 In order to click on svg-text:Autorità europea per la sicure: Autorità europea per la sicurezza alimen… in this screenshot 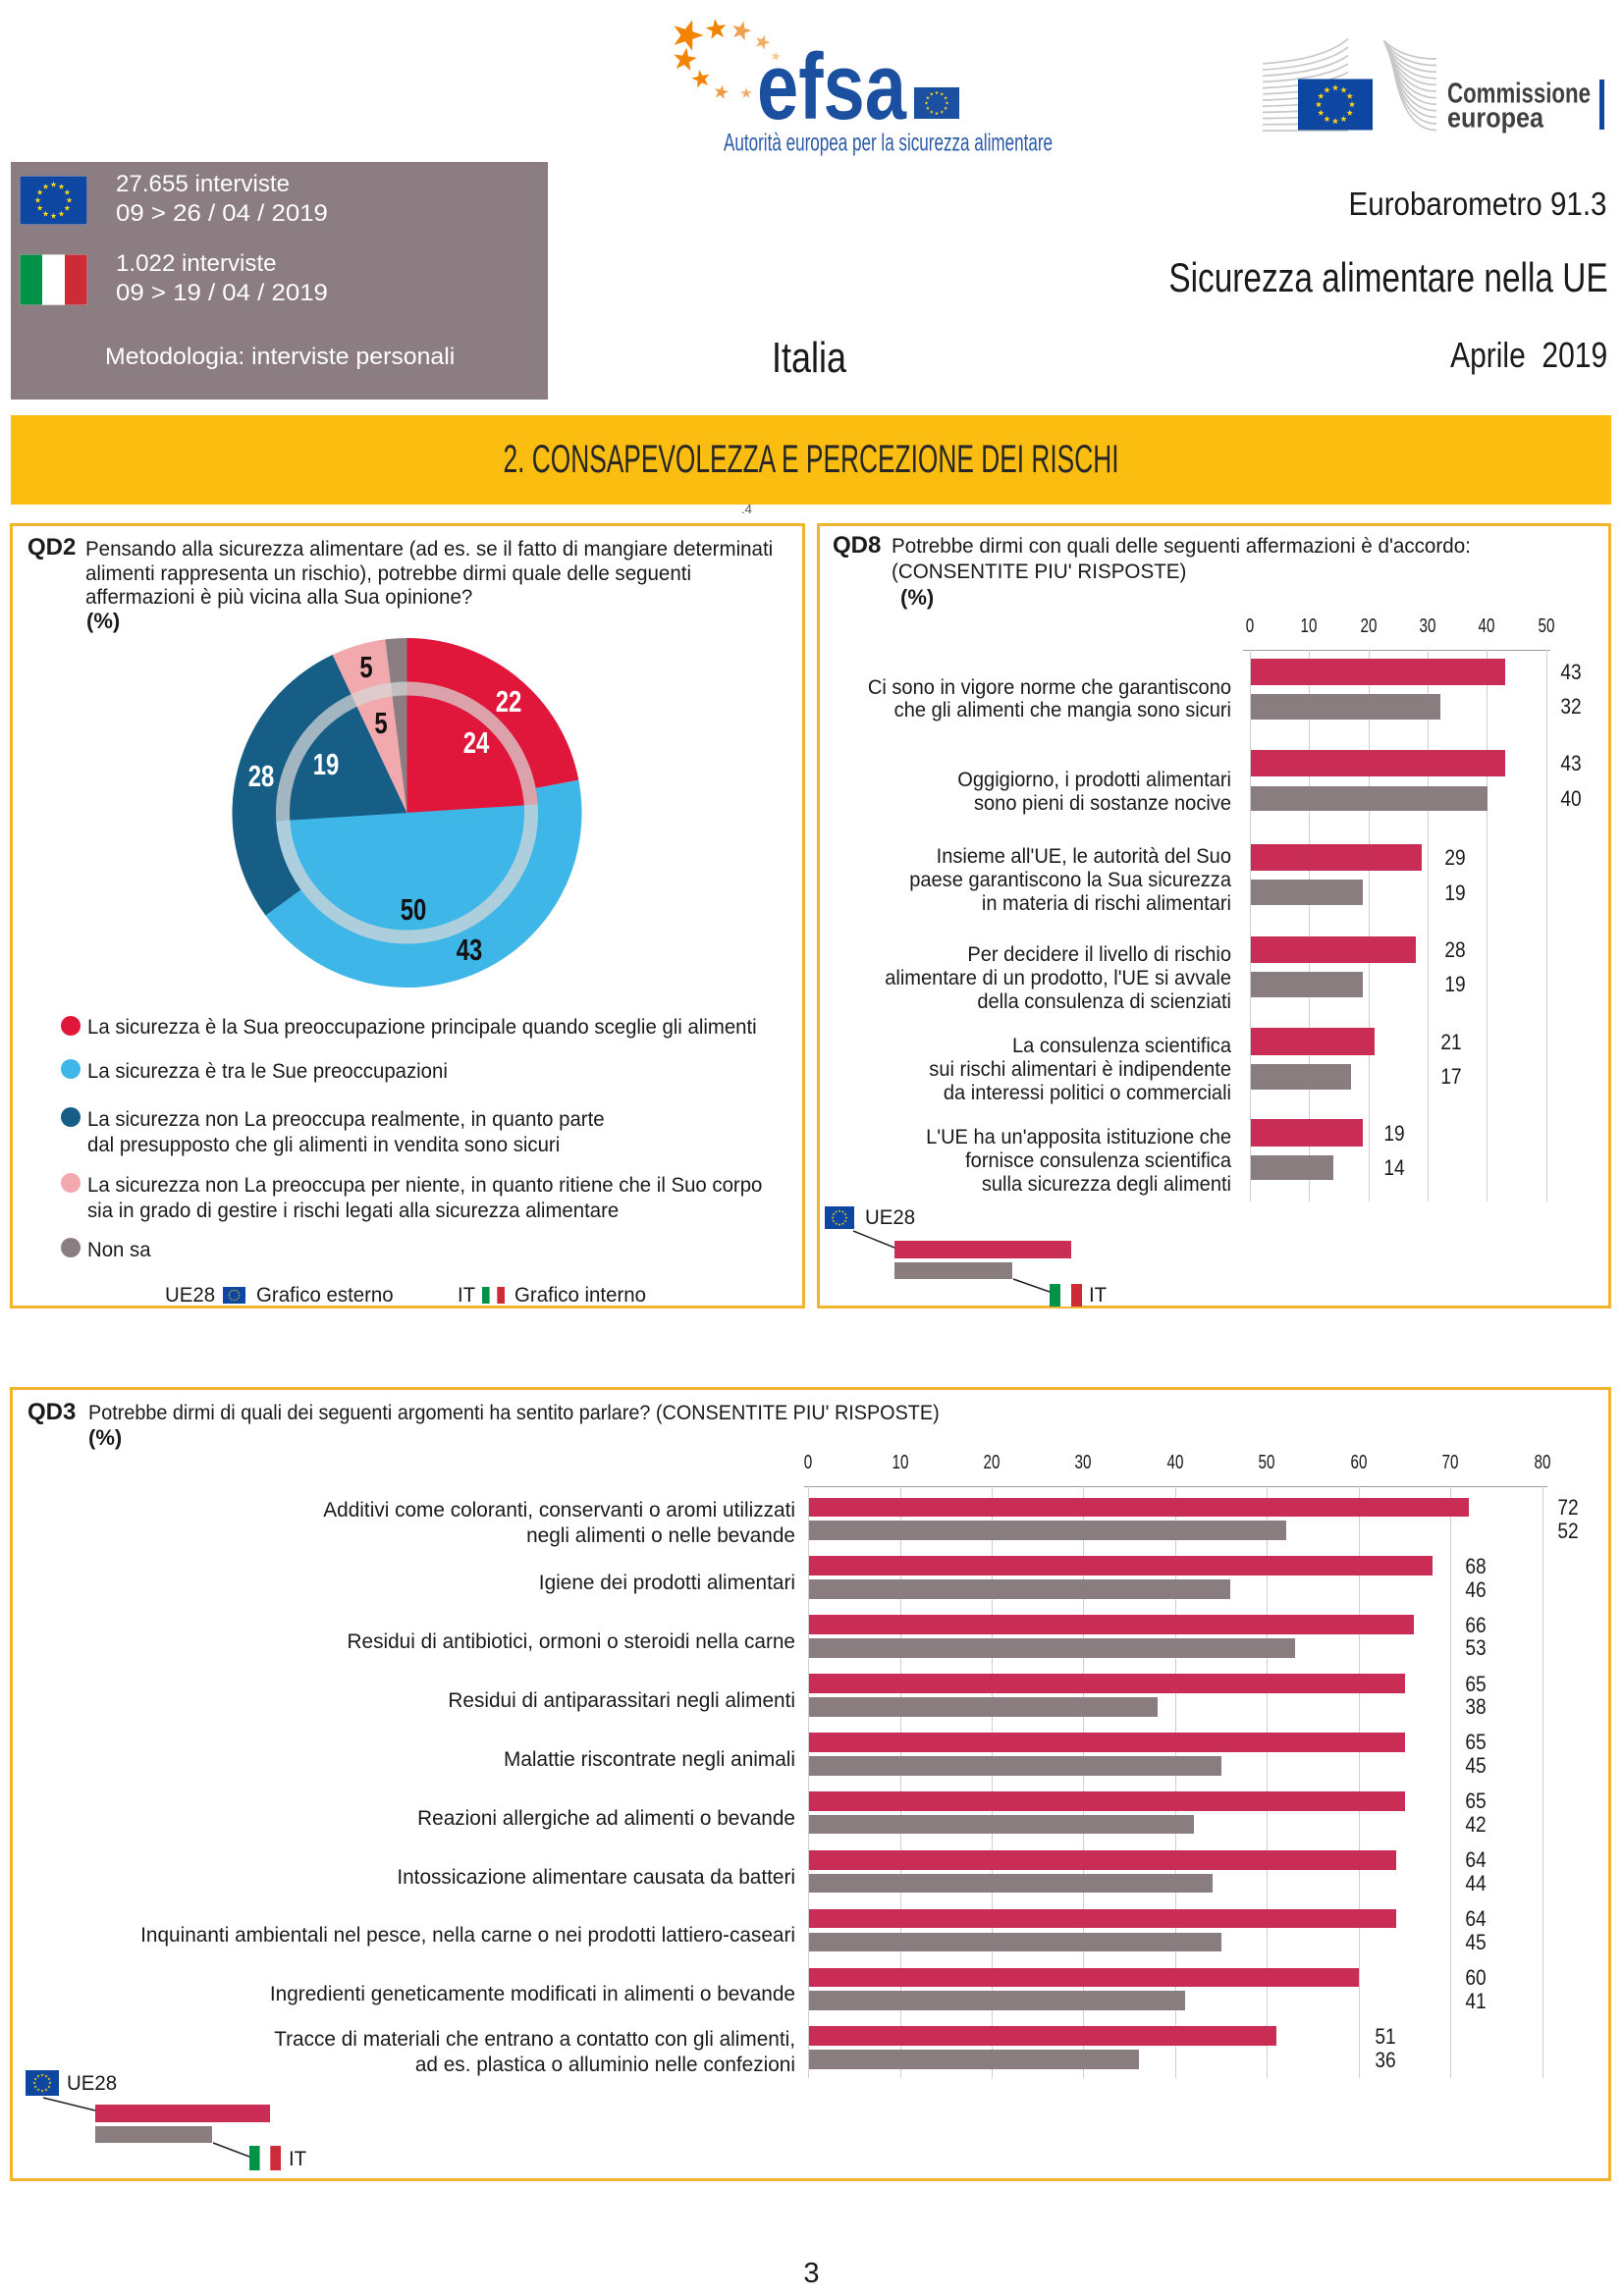, I will do `click(888, 143)`.